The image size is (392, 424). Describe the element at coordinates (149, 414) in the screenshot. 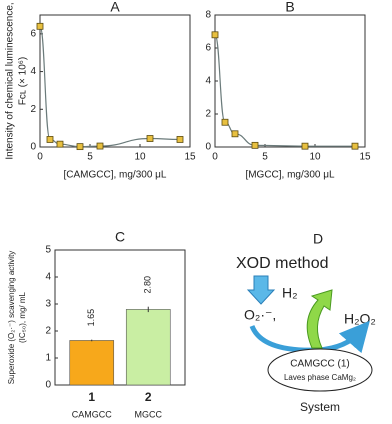

I see `category-name: MGCC` at that location.